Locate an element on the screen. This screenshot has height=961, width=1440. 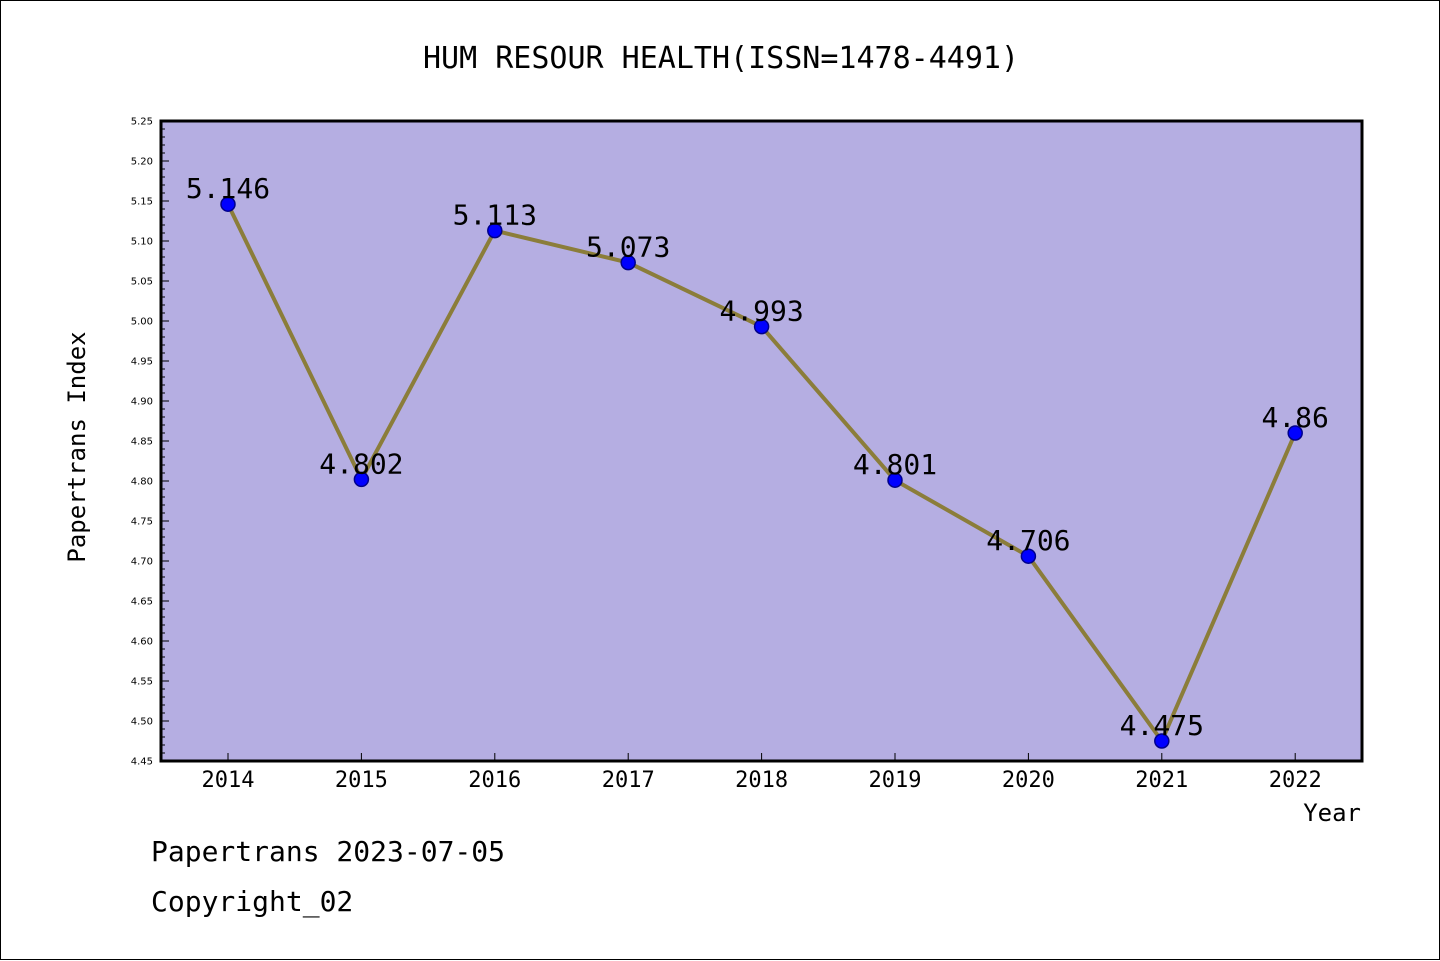
footer-date: Papertrans 2023-07-05 is located at coordinates (328, 851).